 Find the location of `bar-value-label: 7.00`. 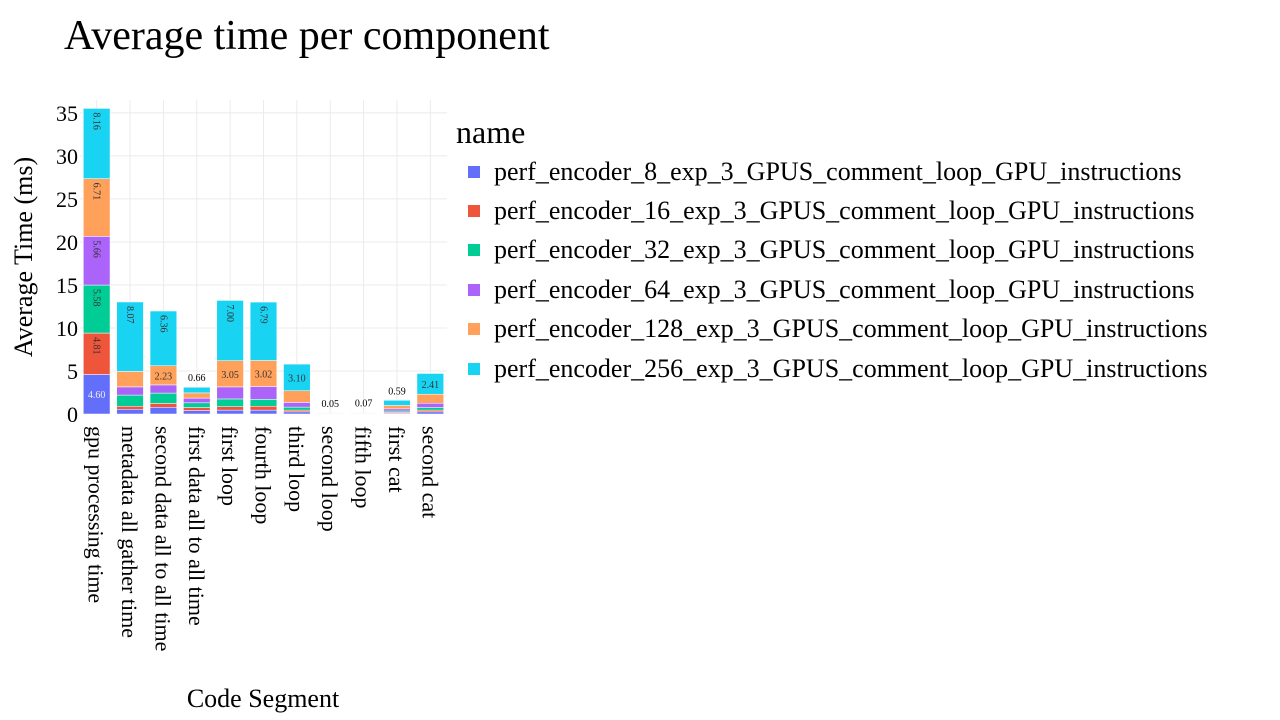

bar-value-label: 7.00 is located at coordinates (229, 313).